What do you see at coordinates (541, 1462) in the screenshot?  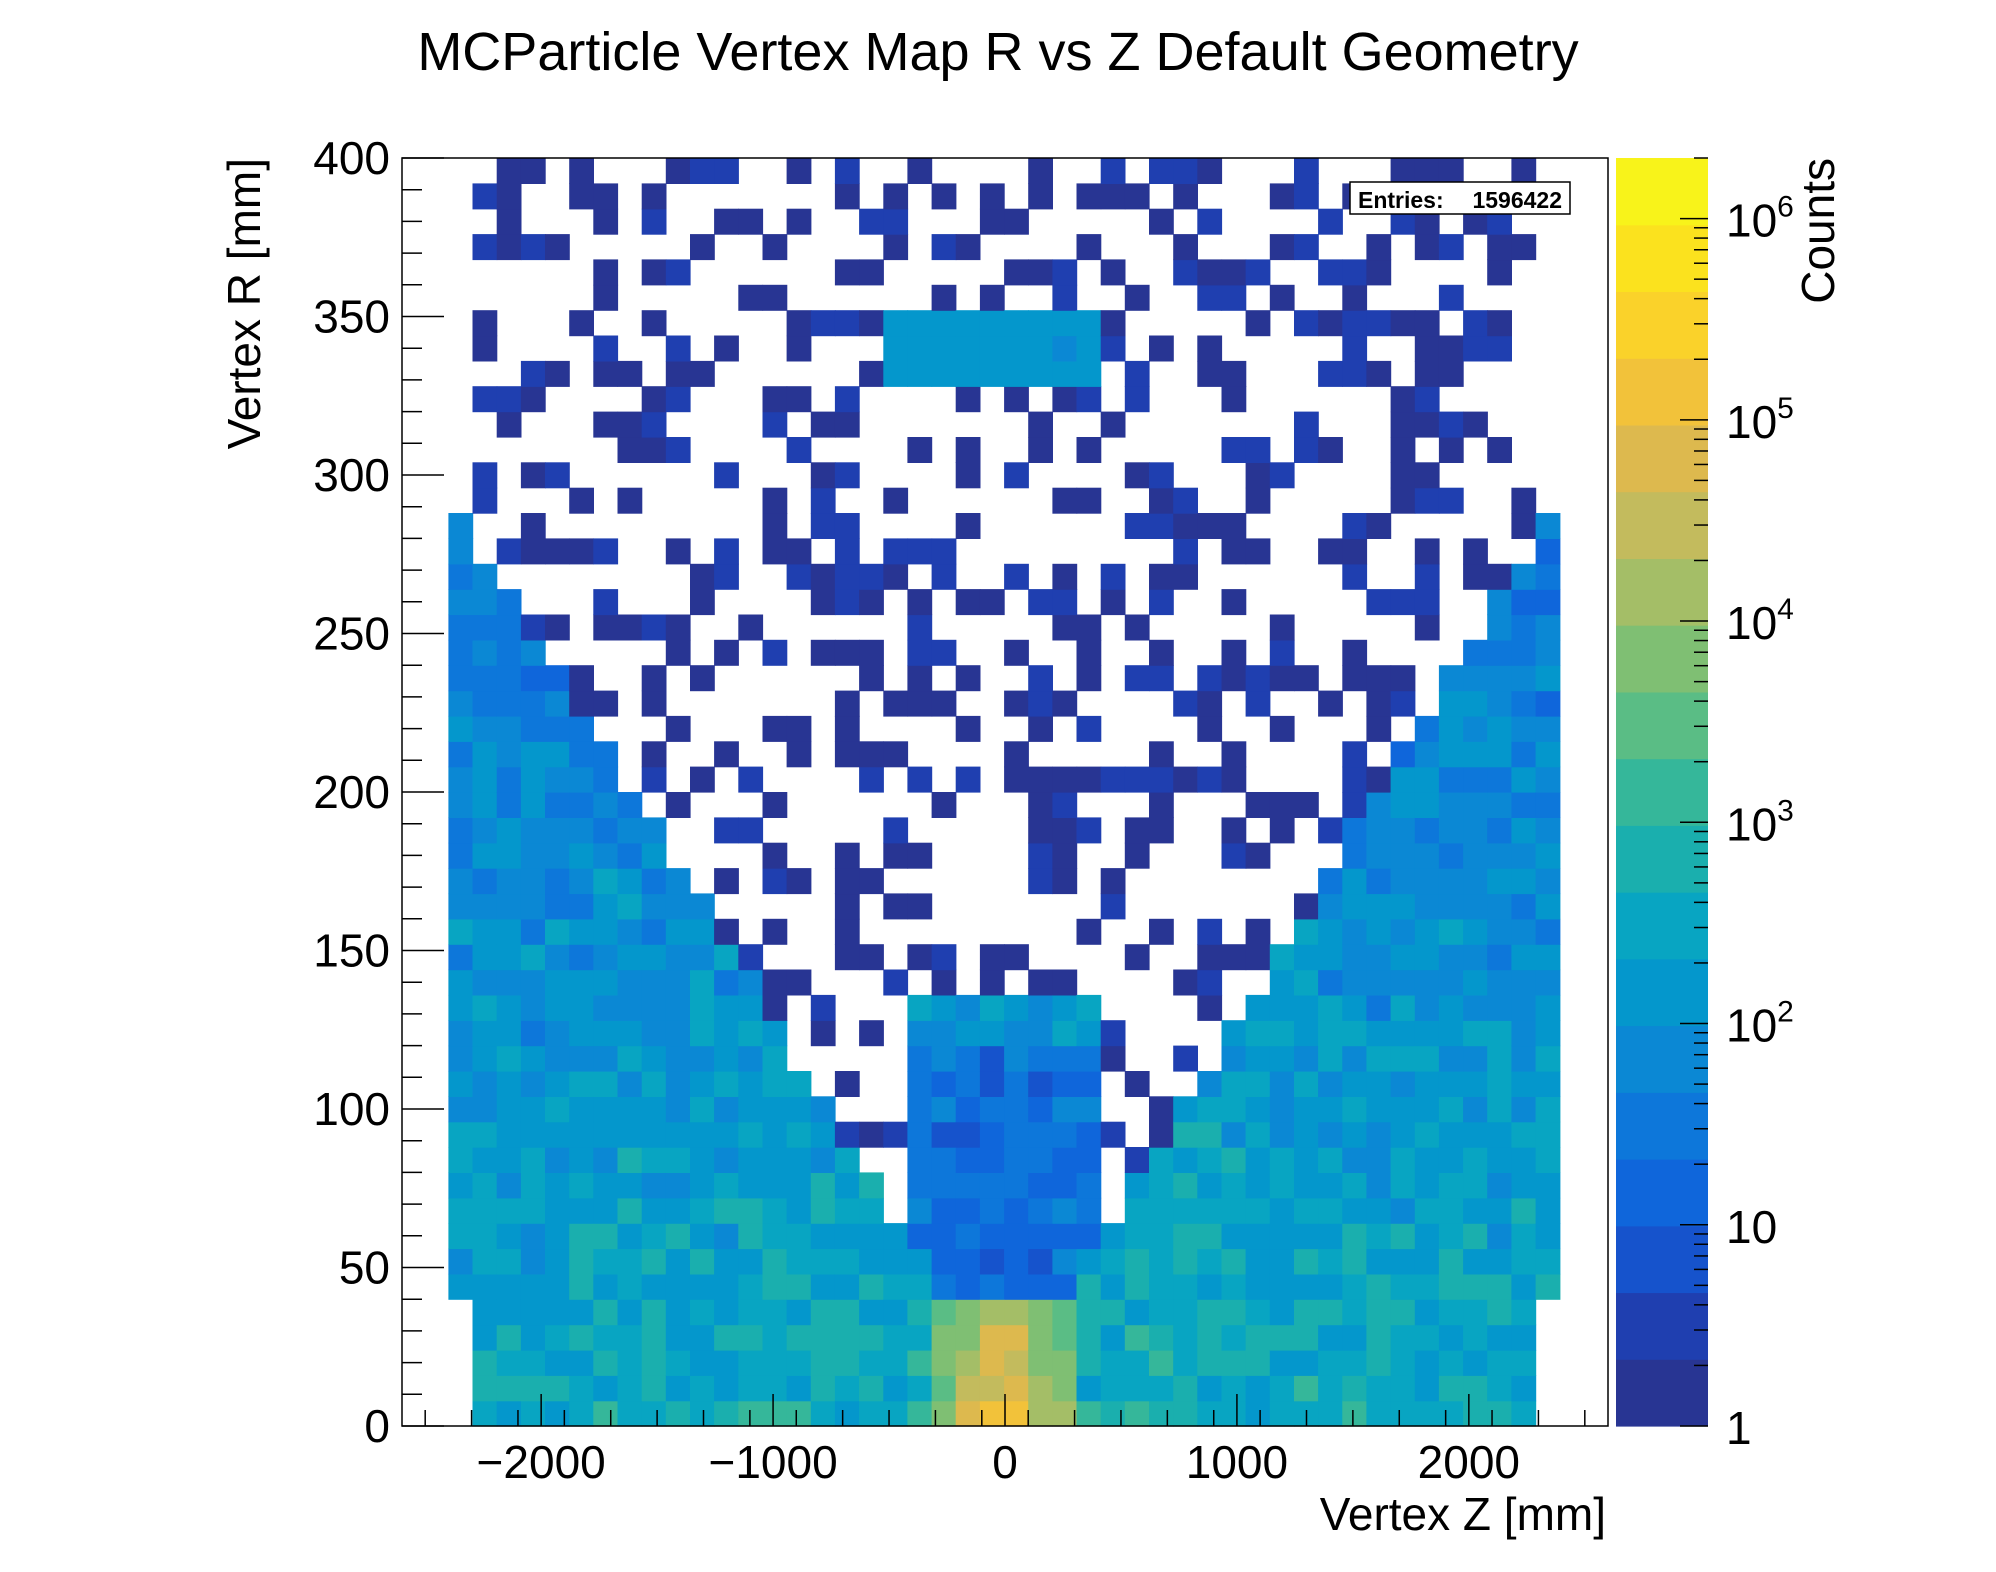 I see `x-tick-label: −2000` at bounding box center [541, 1462].